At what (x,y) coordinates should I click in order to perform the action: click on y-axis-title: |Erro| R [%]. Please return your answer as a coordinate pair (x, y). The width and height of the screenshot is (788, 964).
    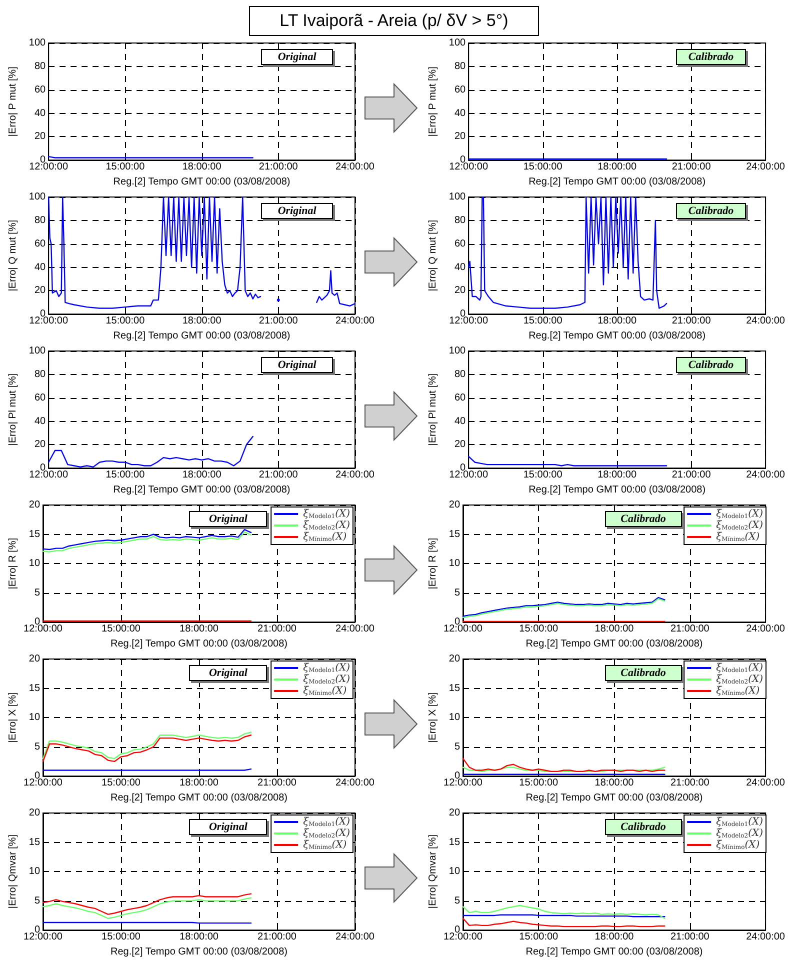
    Looking at the image, I should click on (433, 564).